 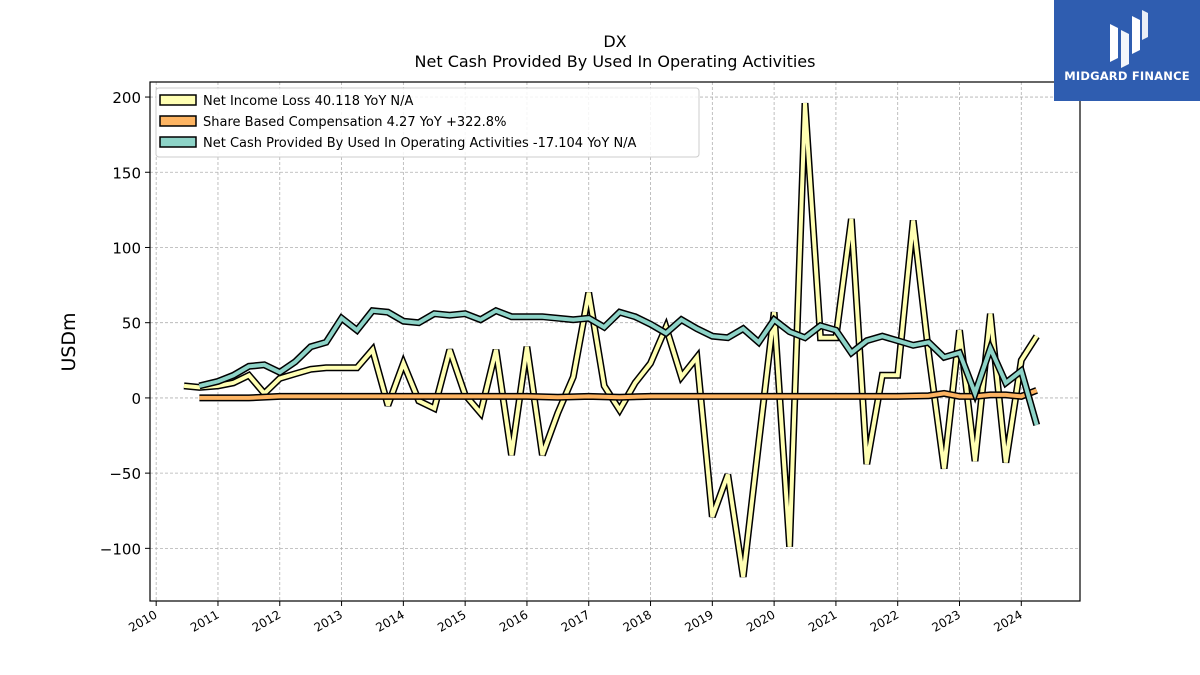 What do you see at coordinates (760, 620) in the screenshot?
I see `x-tick-label: 2020` at bounding box center [760, 620].